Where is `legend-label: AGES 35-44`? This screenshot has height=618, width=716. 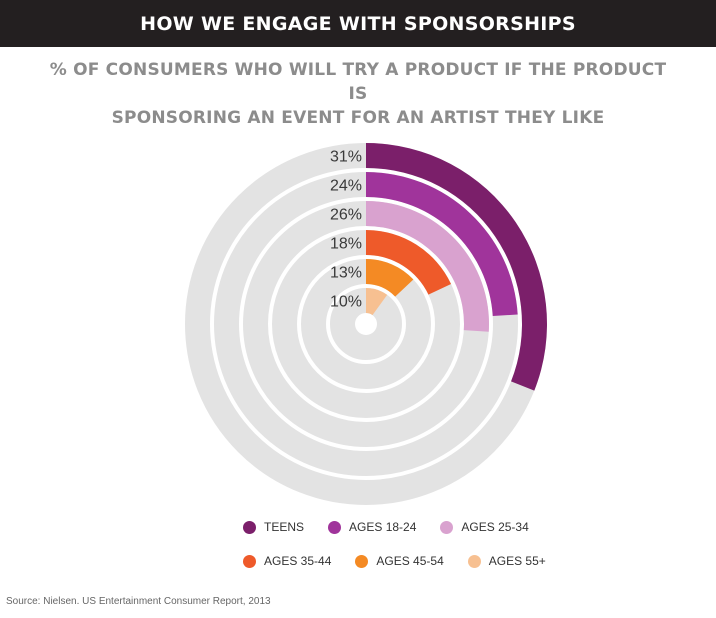 legend-label: AGES 35-44 is located at coordinates (298, 561).